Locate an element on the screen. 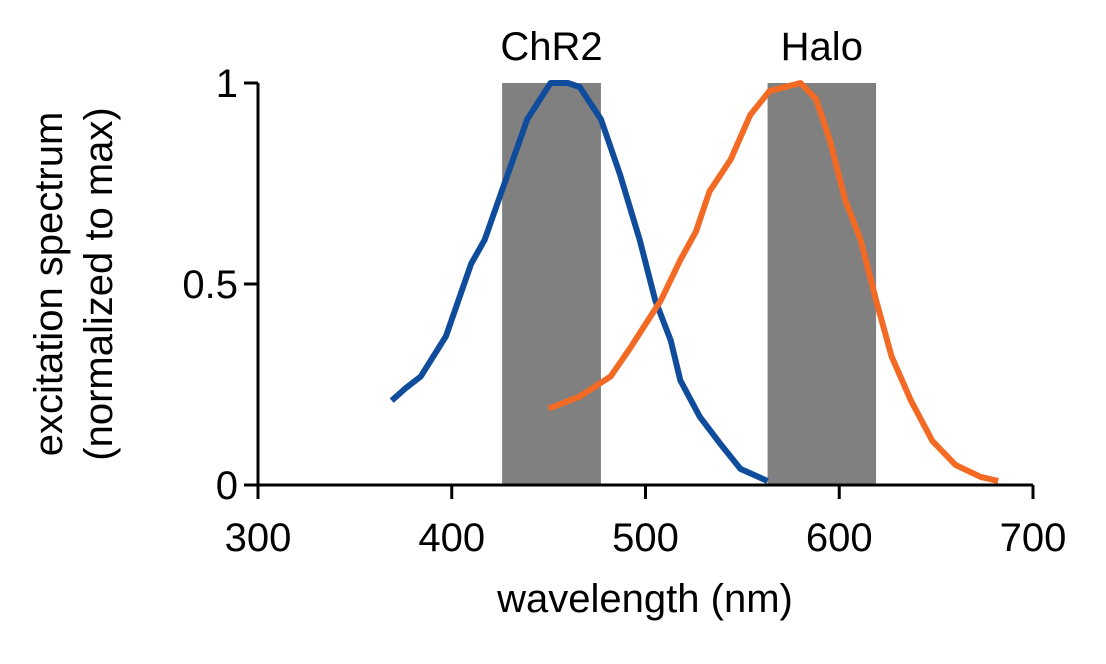 This screenshot has height=664, width=1106. band-label: Halo is located at coordinates (822, 47).